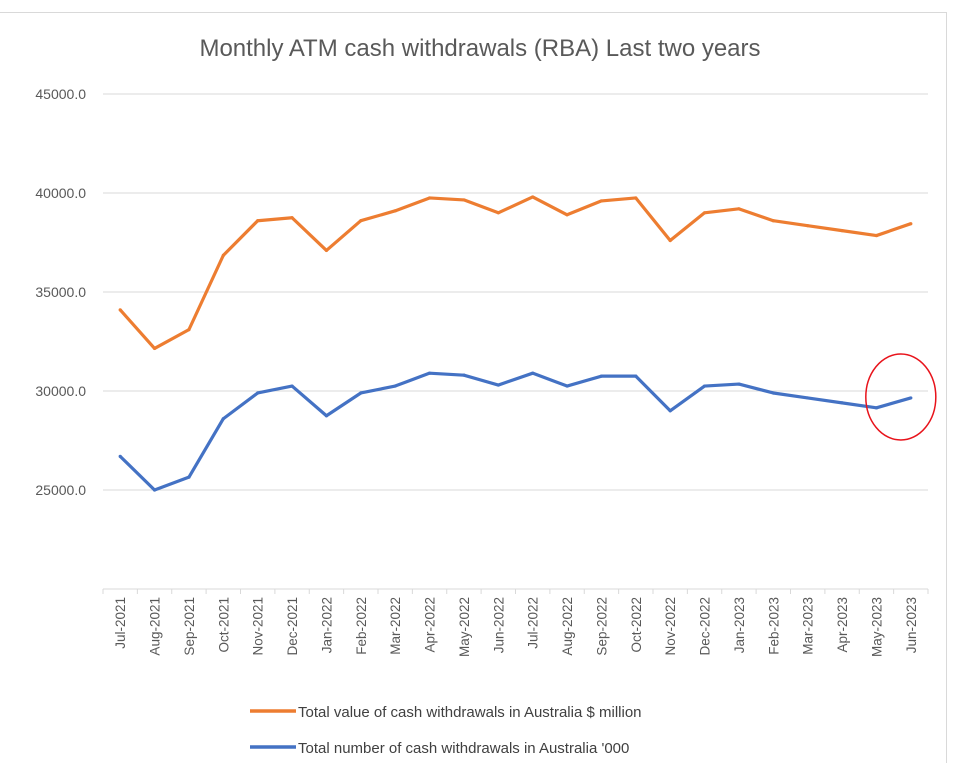  What do you see at coordinates (155, 626) in the screenshot?
I see `x-tick-label: Aug-2021` at bounding box center [155, 626].